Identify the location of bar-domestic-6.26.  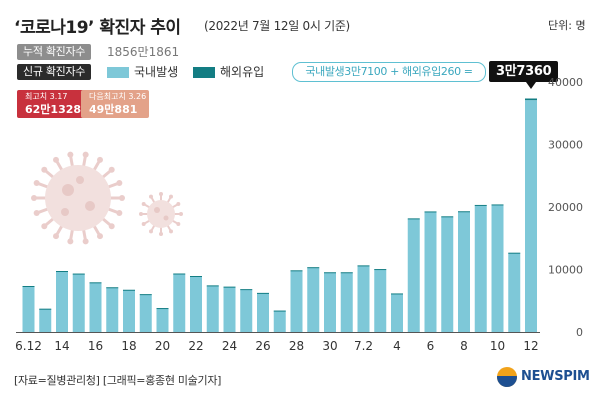
(263, 312).